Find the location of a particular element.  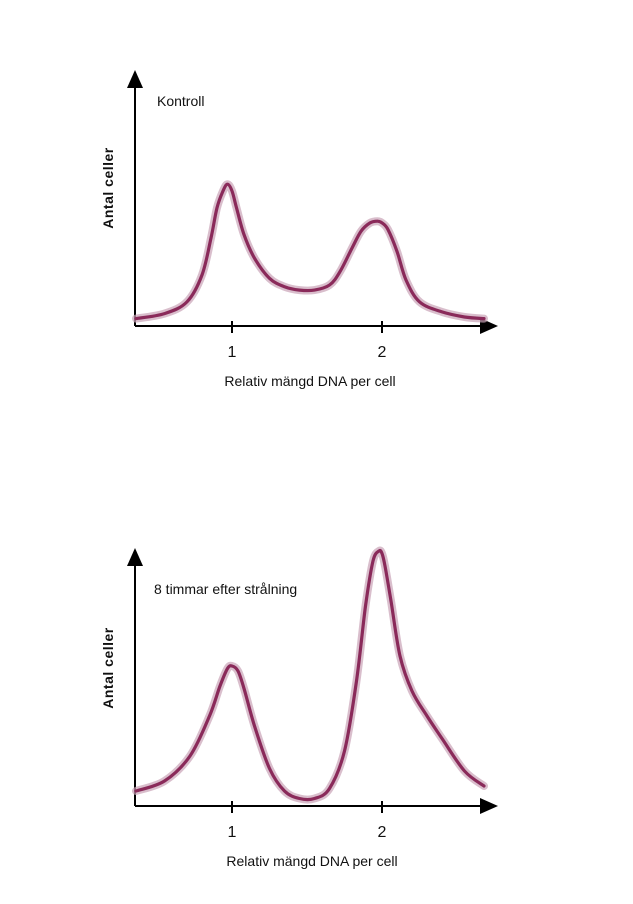

x-axis-label-2: Relativ mängd DNA per cell is located at coordinates (311, 861).